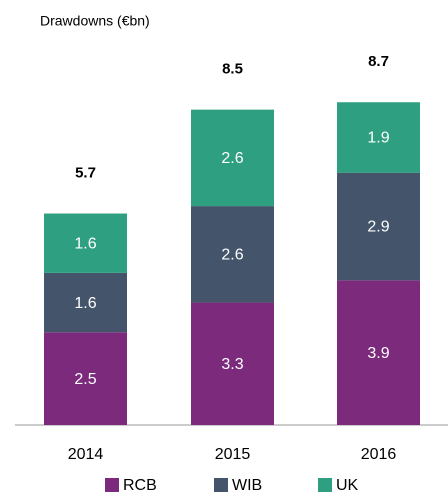  What do you see at coordinates (85, 172) in the screenshot?
I see `total-label: 5.7` at bounding box center [85, 172].